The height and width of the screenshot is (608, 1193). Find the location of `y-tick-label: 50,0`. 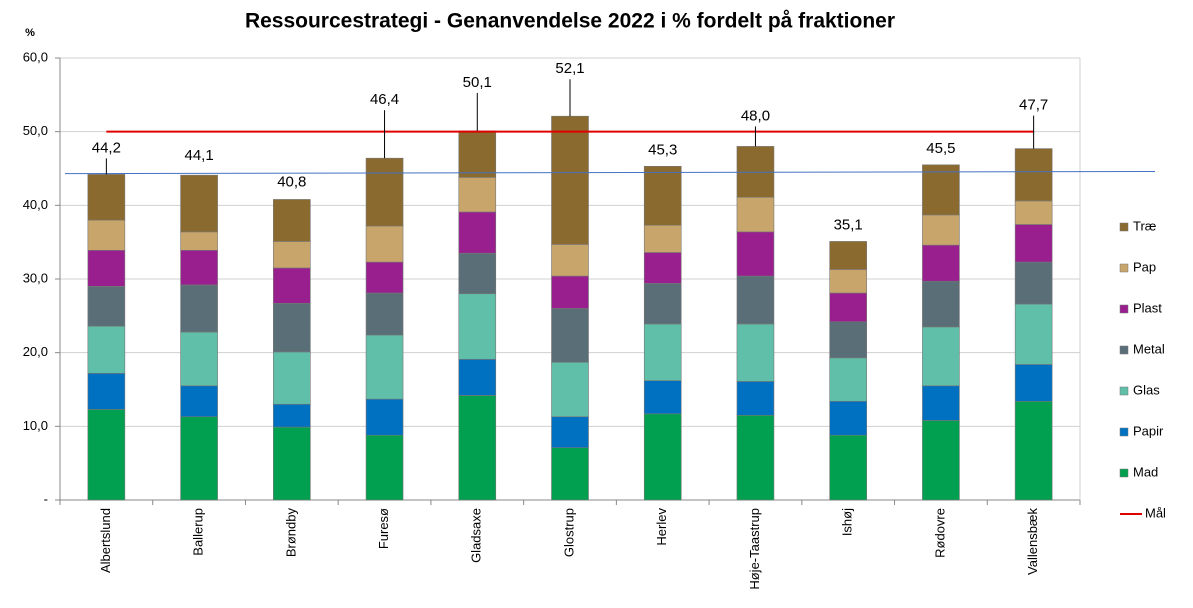

y-tick-label: 50,0 is located at coordinates (35, 130).